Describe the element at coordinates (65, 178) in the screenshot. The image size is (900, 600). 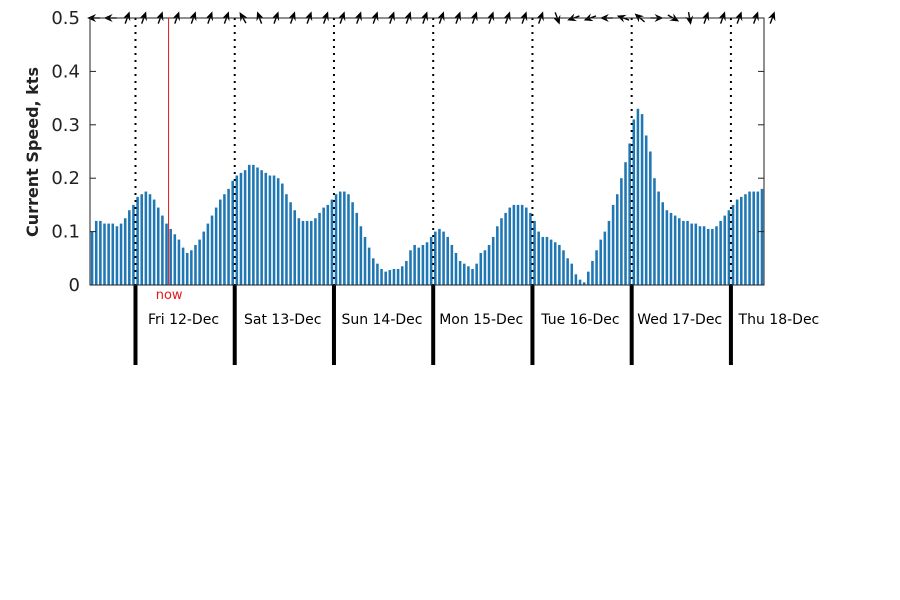
I see `y-tick-label: 0.2` at that location.